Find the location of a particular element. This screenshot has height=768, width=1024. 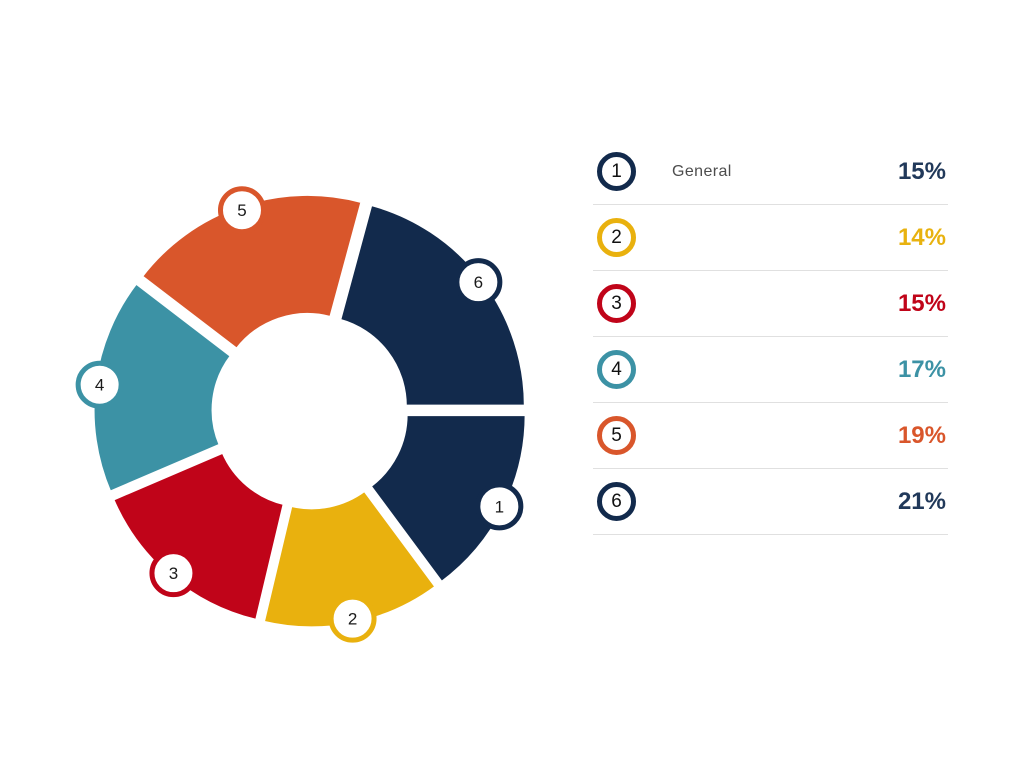

legend-number: 2 is located at coordinates (616, 237).